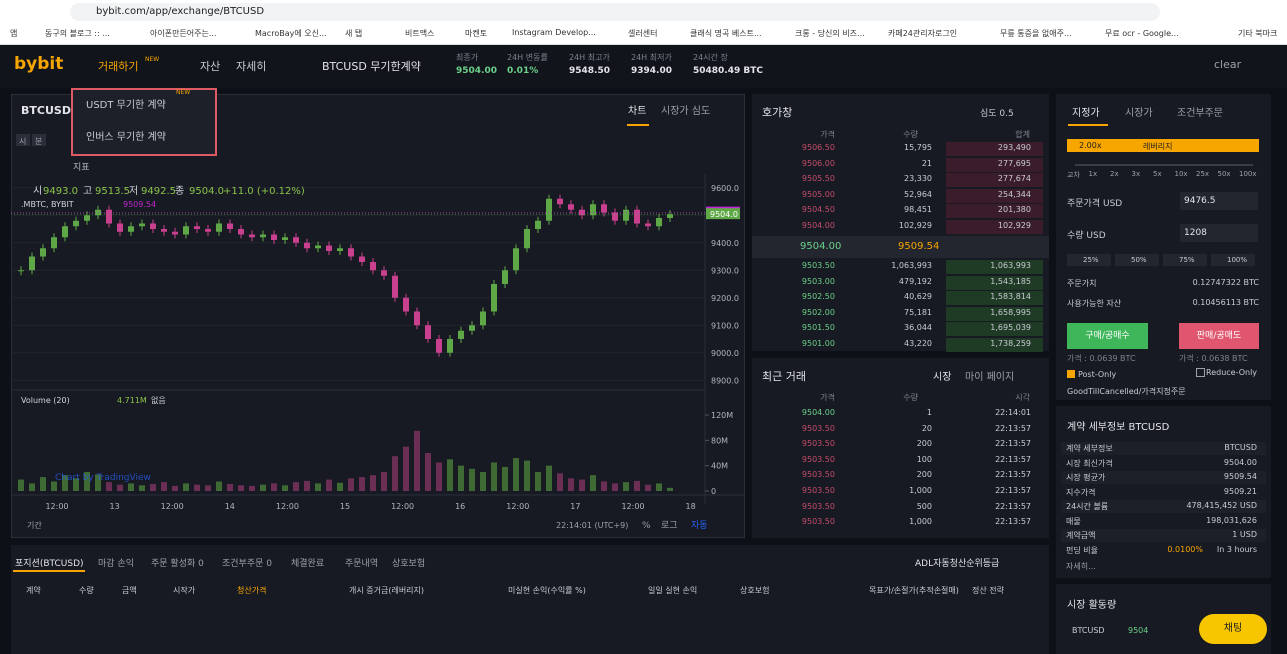  I want to click on trade-qty: 1, so click(929, 412).